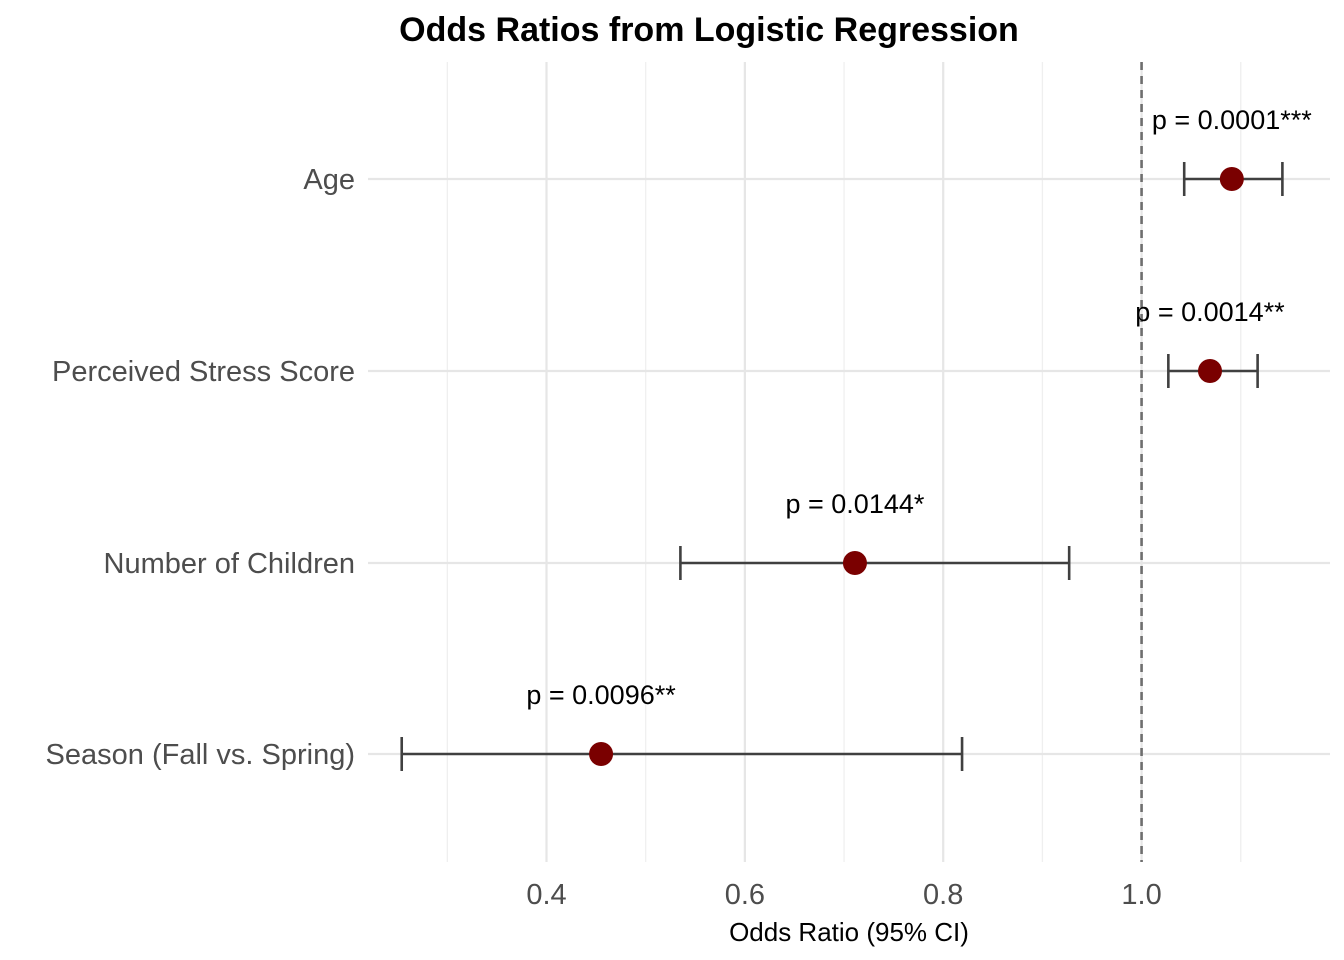 The height and width of the screenshot is (960, 1344). What do you see at coordinates (229, 564) in the screenshot?
I see `category-label: Number of Children` at bounding box center [229, 564].